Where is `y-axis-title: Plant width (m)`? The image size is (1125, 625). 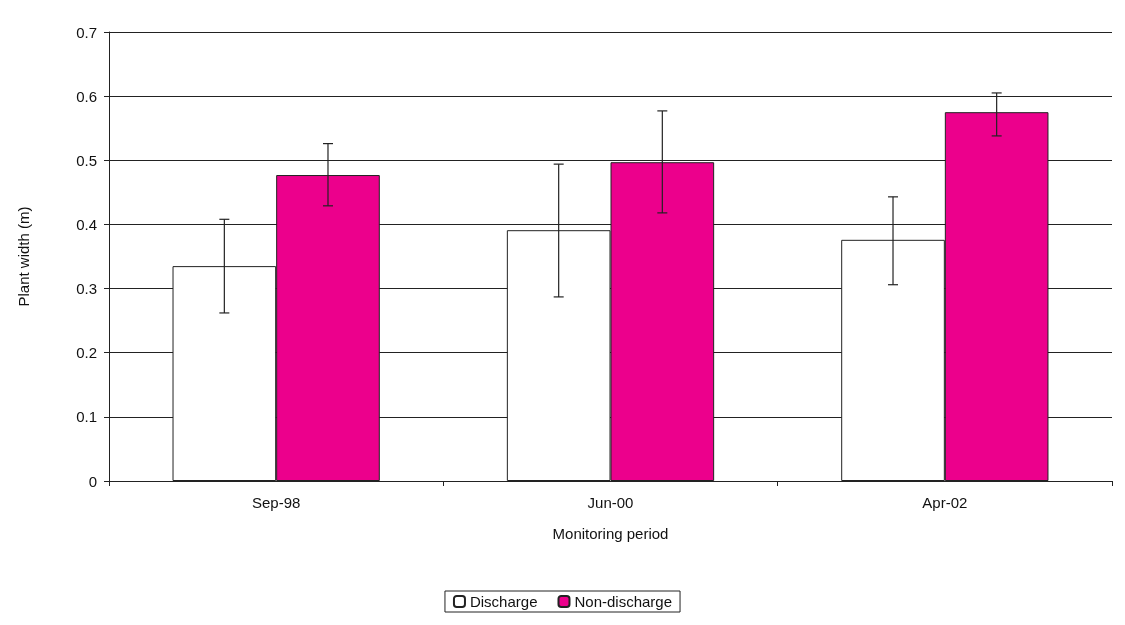
y-axis-title: Plant width (m) is located at coordinates (23, 256).